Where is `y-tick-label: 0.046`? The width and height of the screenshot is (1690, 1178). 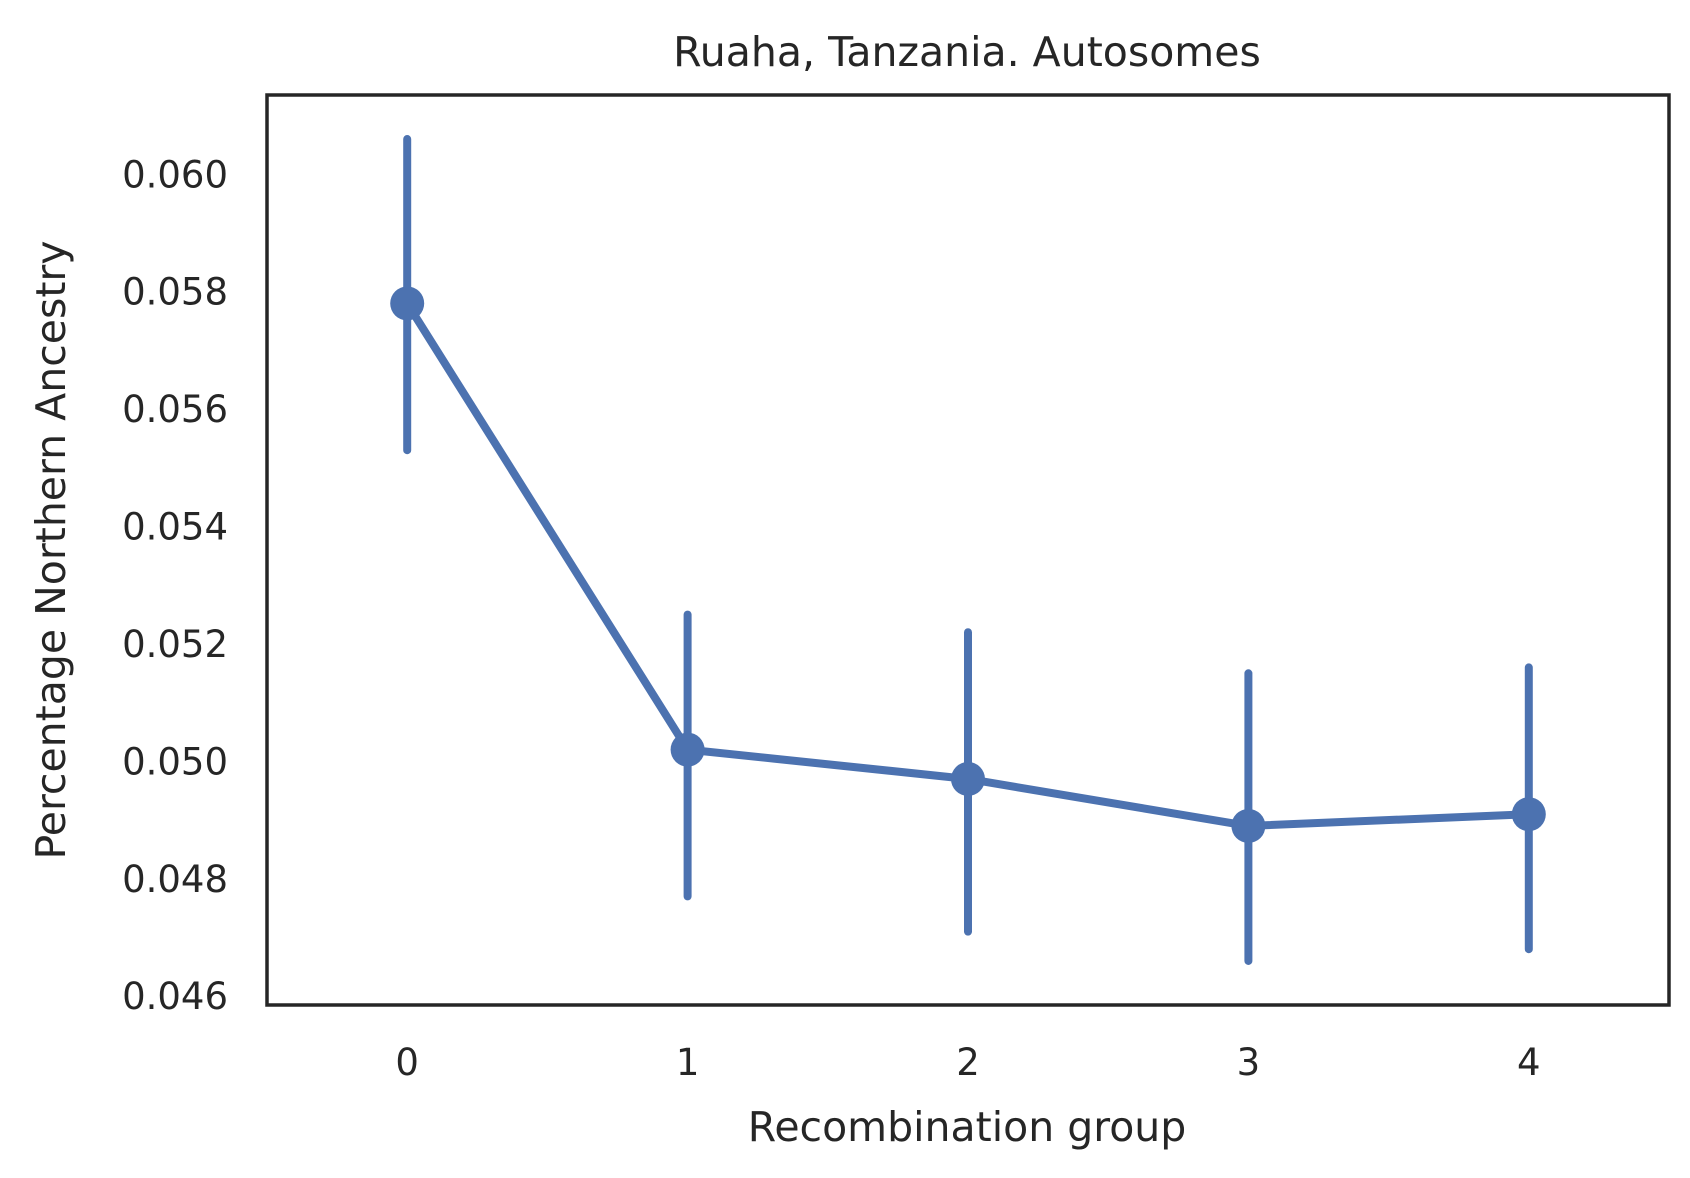
y-tick-label: 0.046 is located at coordinates (175, 996).